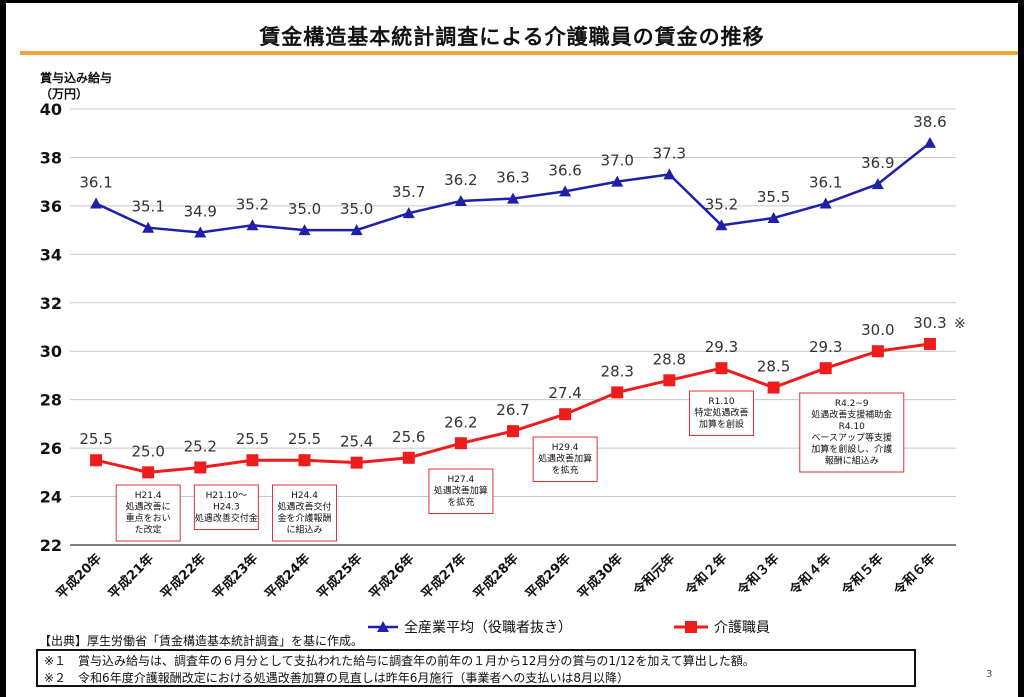 Image resolution: width=1024 pixels, height=697 pixels. Describe the element at coordinates (617, 371) in the screenshot. I see `data-label: 28.3` at that location.